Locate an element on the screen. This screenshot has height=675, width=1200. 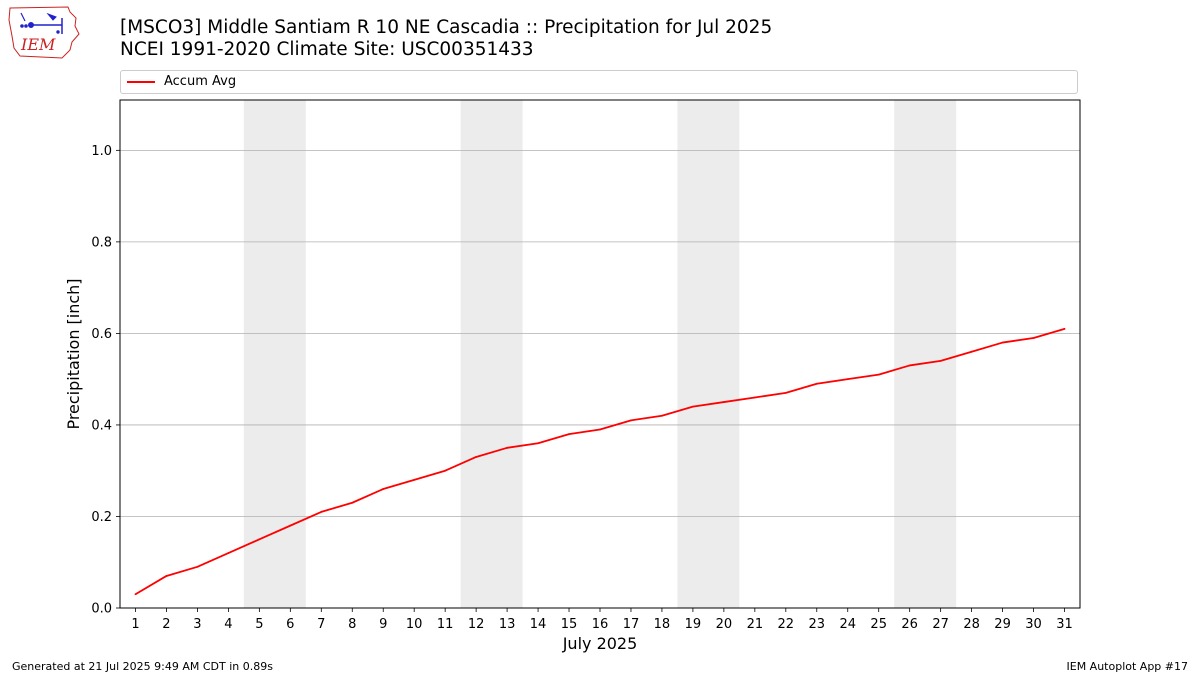
xtick-label-15: 15 is located at coordinates (569, 624).